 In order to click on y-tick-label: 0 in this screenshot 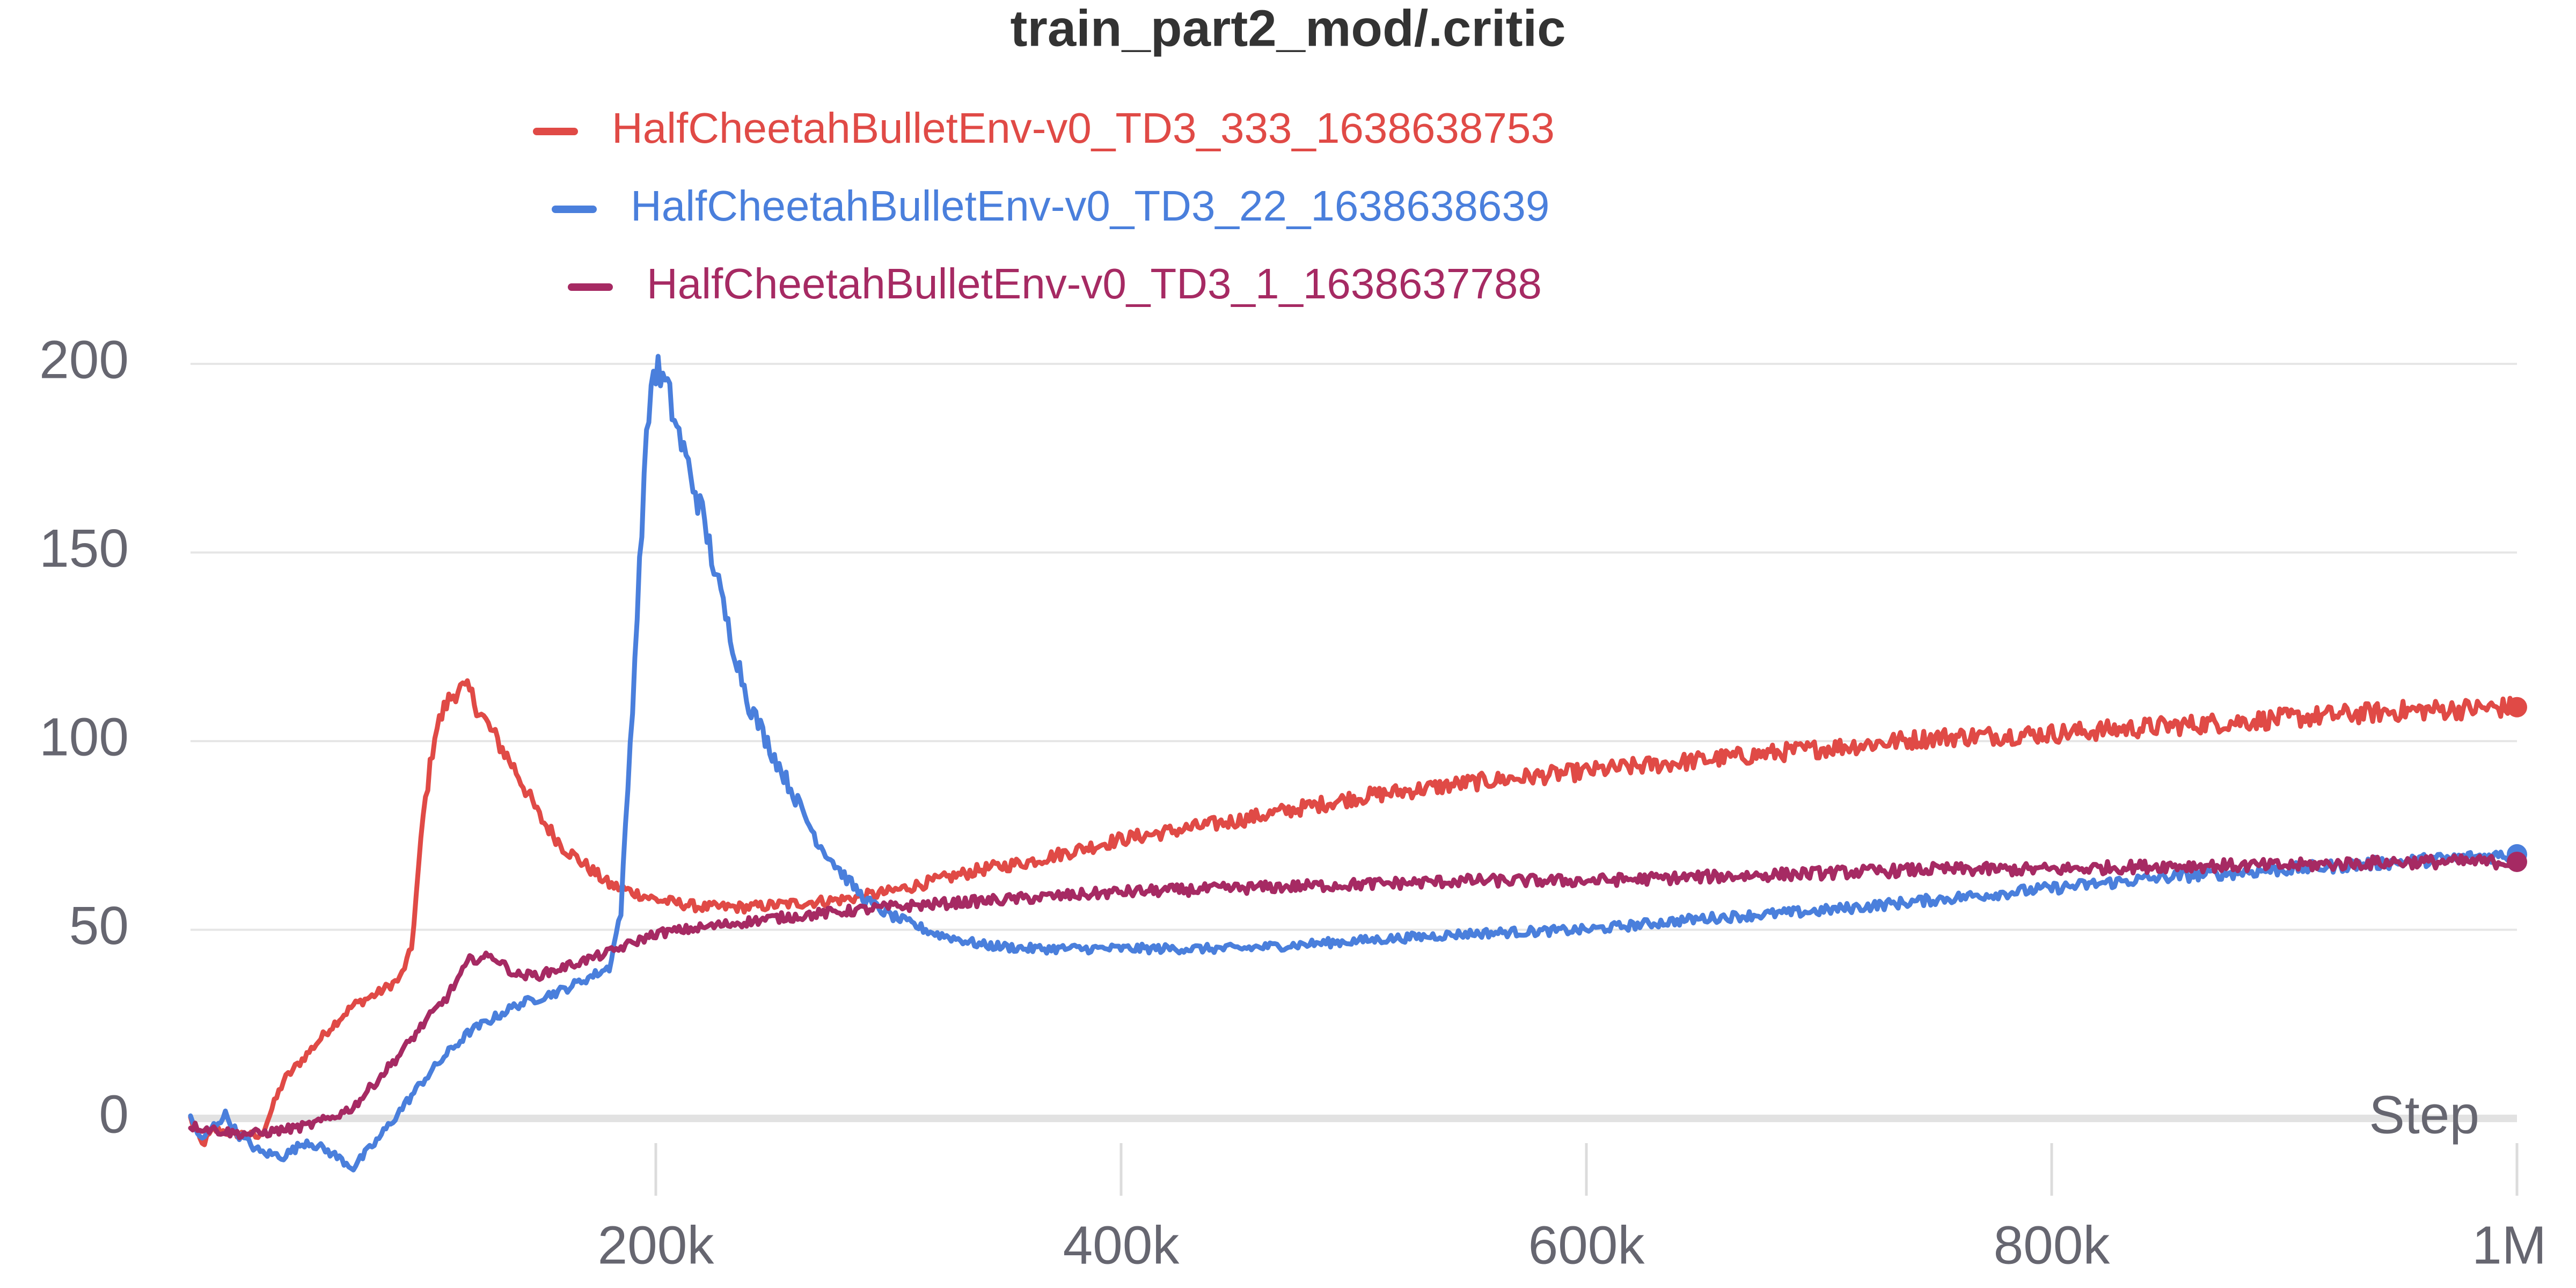, I will do `click(114, 1114)`.